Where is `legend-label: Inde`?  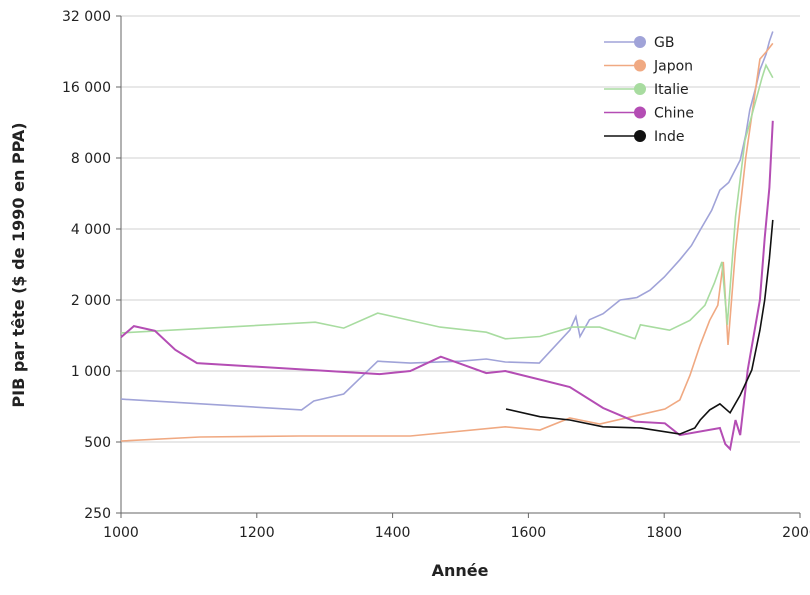 legend-label: Inde is located at coordinates (669, 137).